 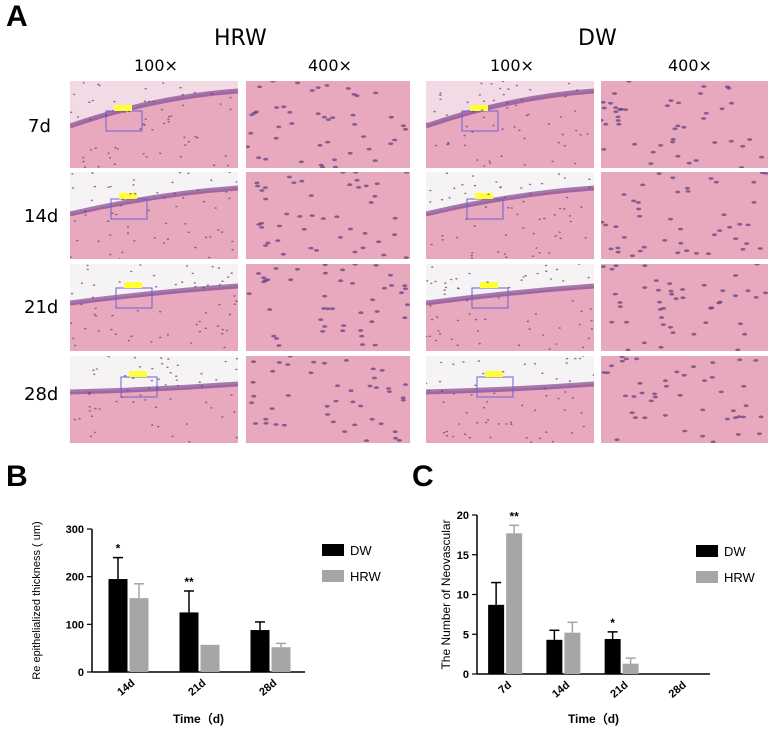 I want to click on chart-b-legend-swatch-hrw, so click(x=333, y=576).